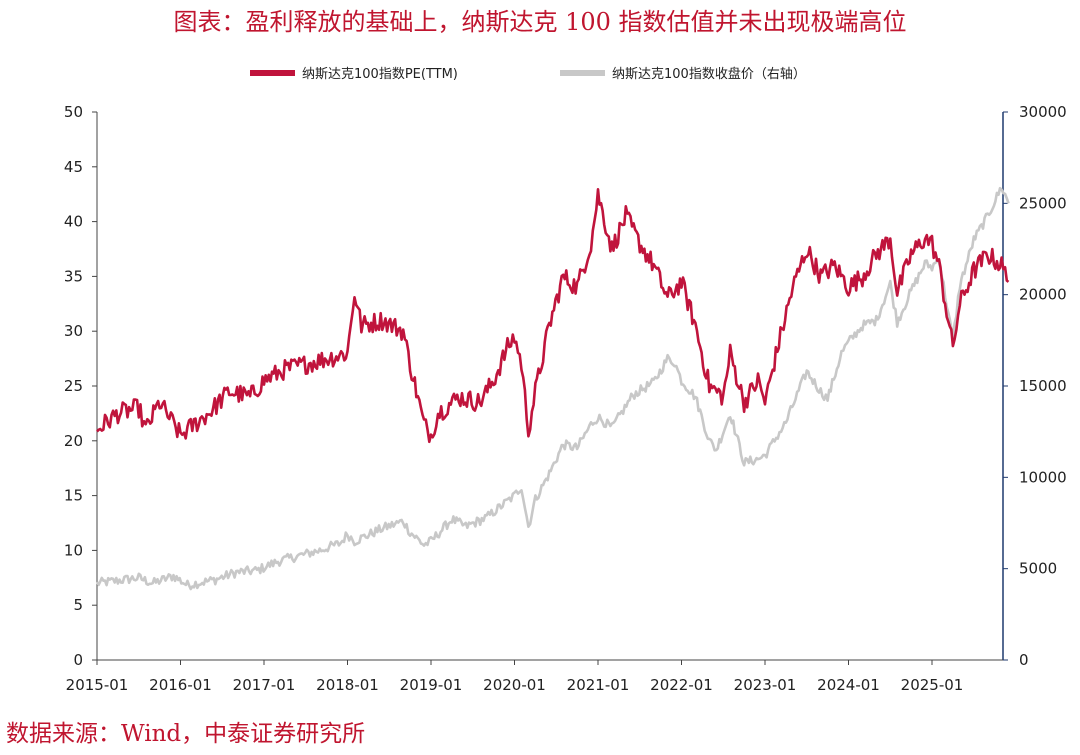 This screenshot has height=755, width=1080. What do you see at coordinates (1024, 660) in the screenshot?
I see `right-tick-label: 0` at bounding box center [1024, 660].